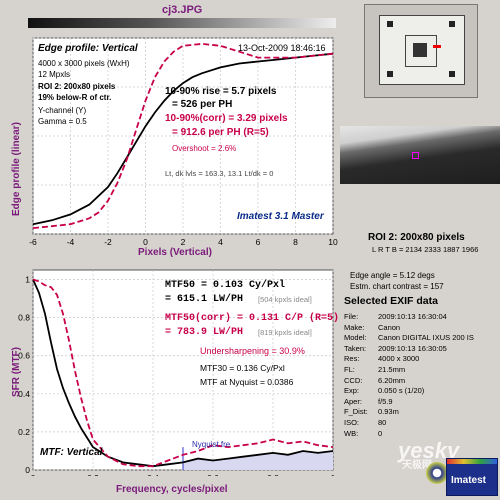  What do you see at coordinates (71, 452) in the screenshot?
I see `mtf-heading: MTF: Vertical` at bounding box center [71, 452].